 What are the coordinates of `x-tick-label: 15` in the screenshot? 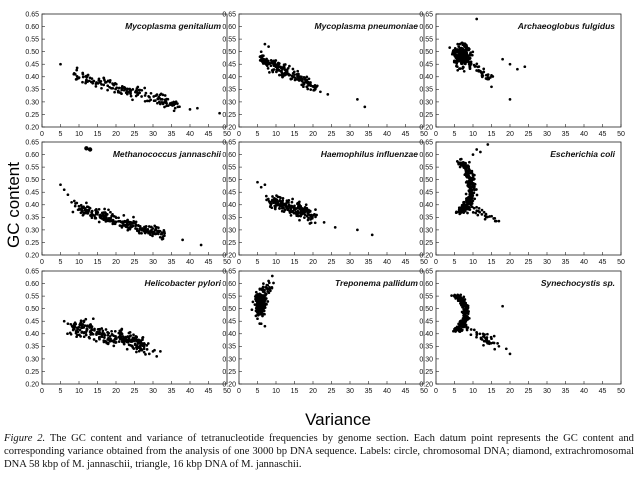 It's located at (492, 262).